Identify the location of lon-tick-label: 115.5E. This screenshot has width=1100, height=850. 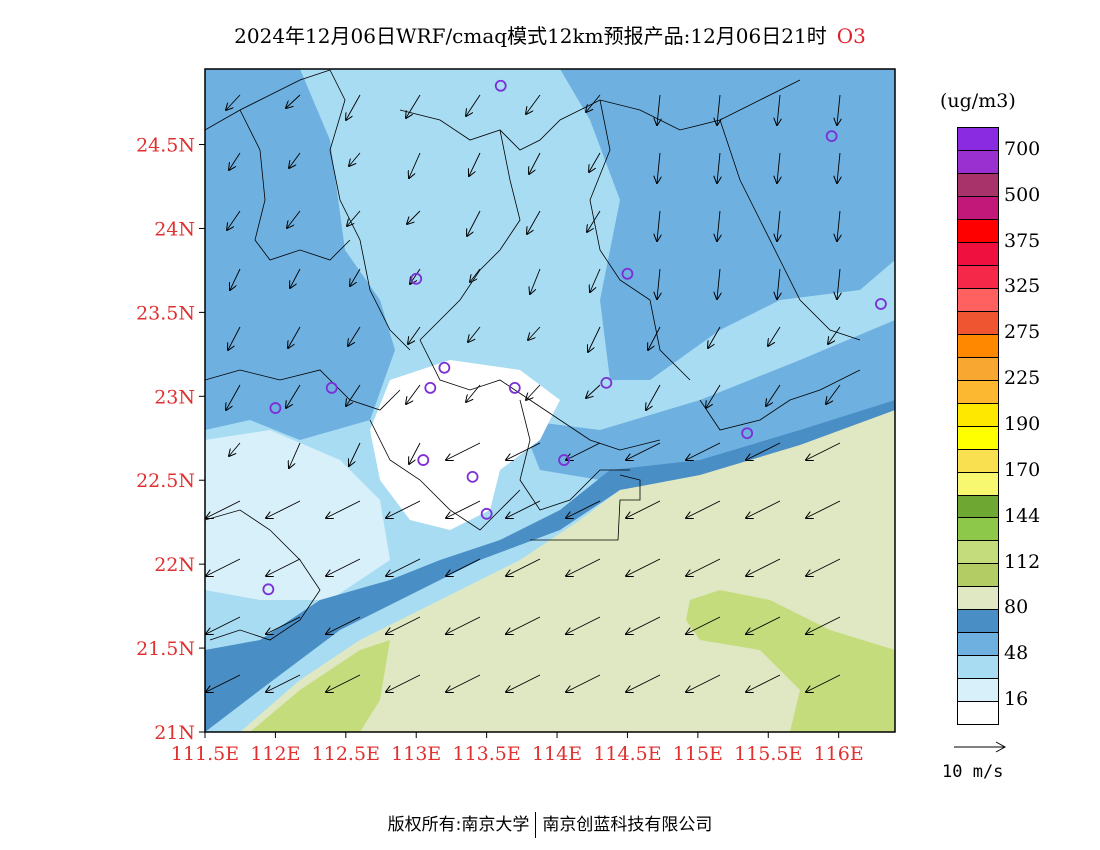
(768, 754).